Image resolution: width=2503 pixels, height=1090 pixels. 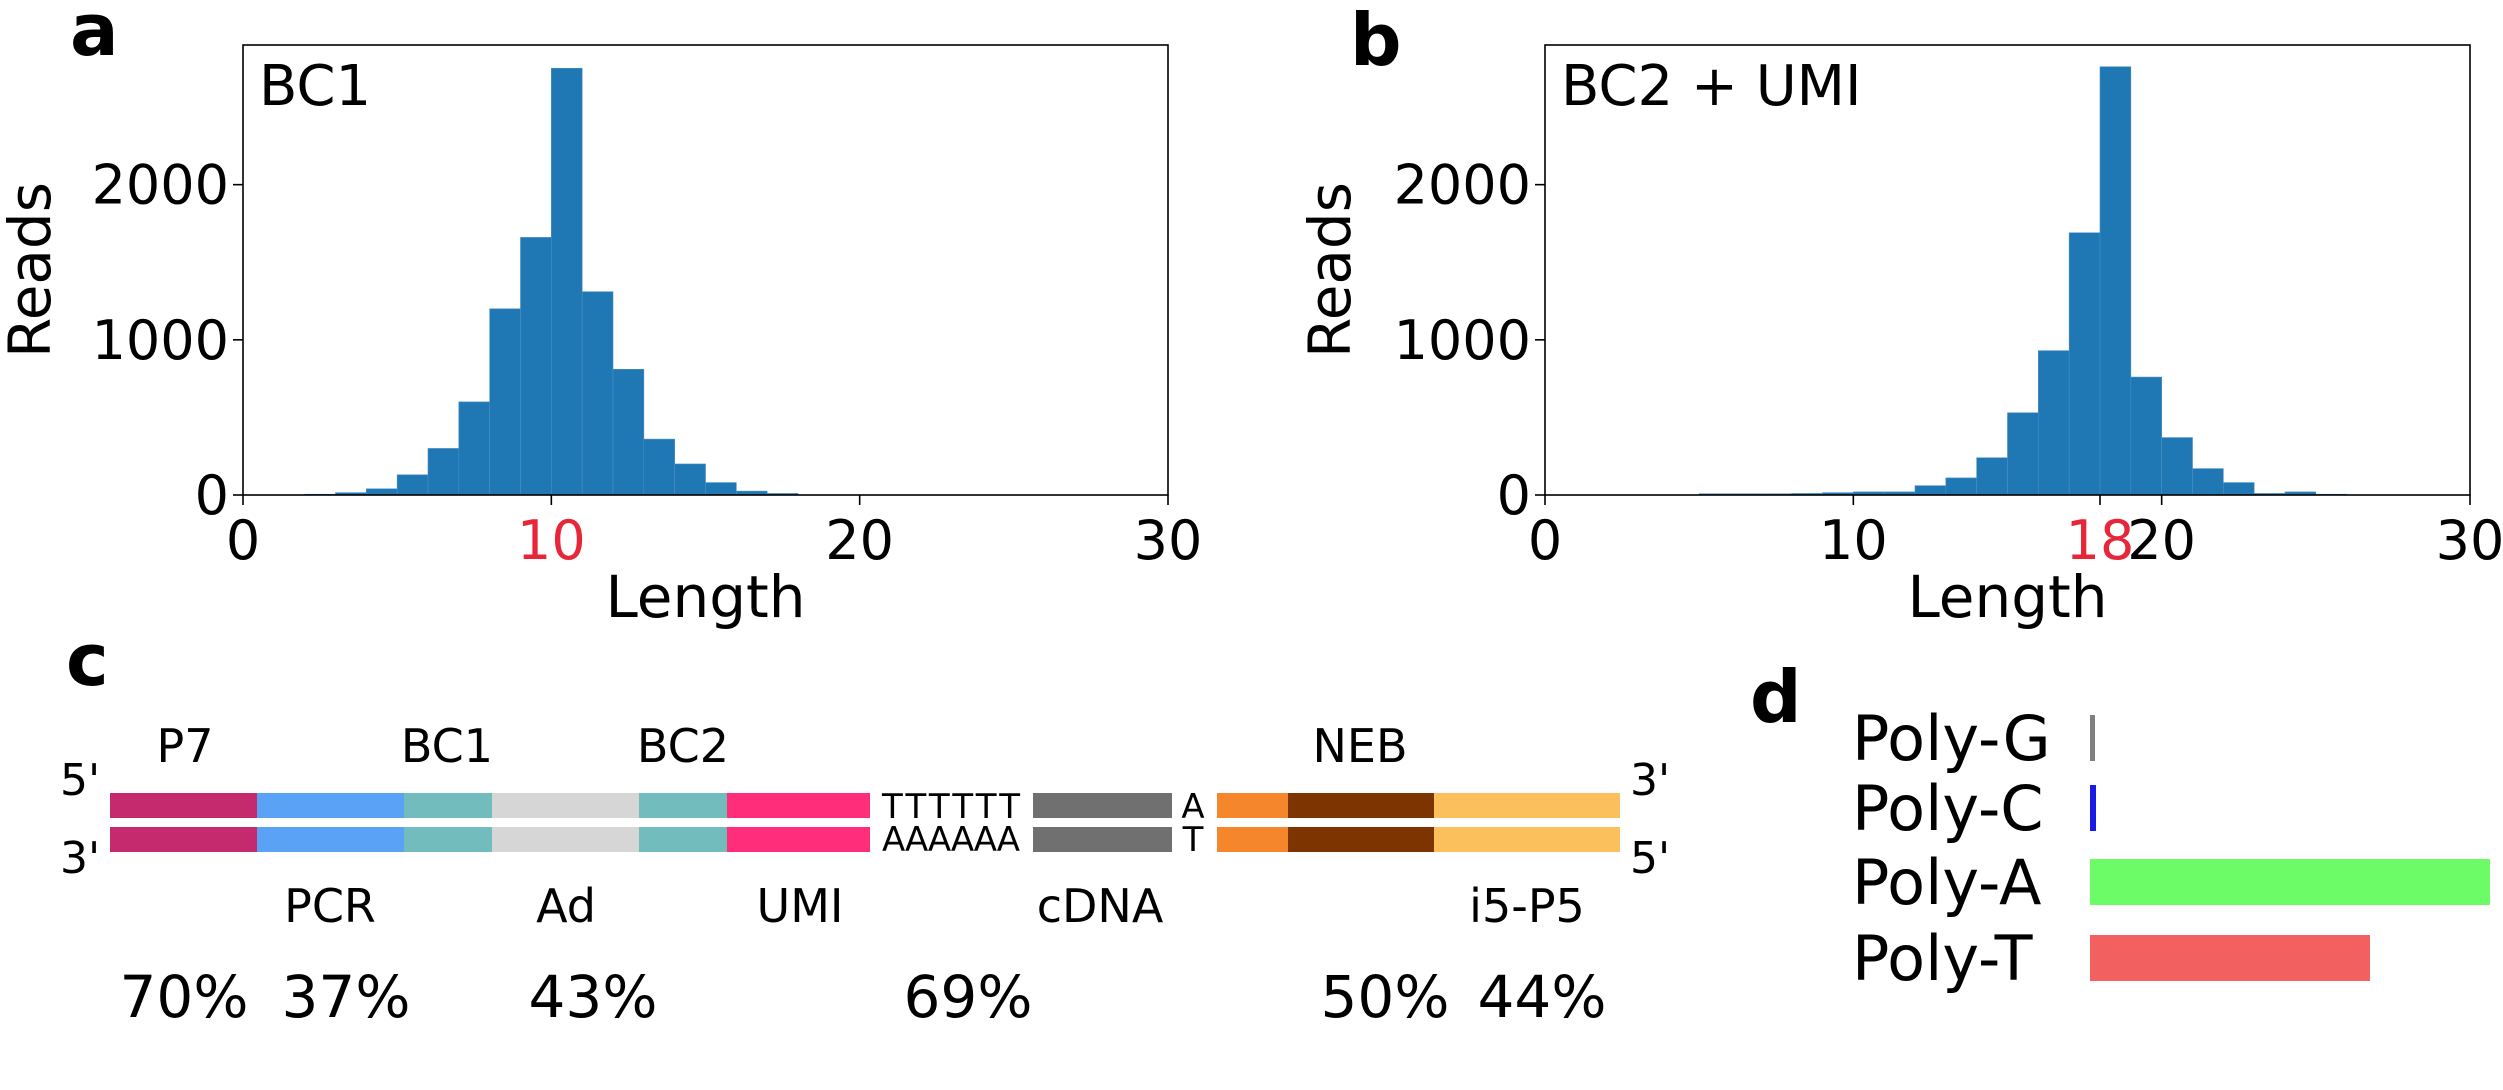 What do you see at coordinates (1943, 958) in the screenshot?
I see `poly-label: Poly-T` at bounding box center [1943, 958].